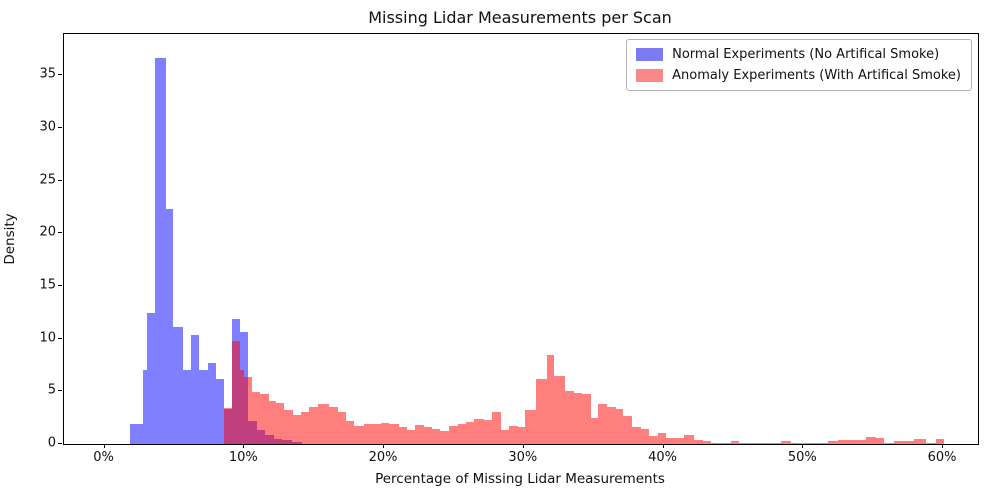  I want to click on y-tick-label: 10, so click(47, 338).